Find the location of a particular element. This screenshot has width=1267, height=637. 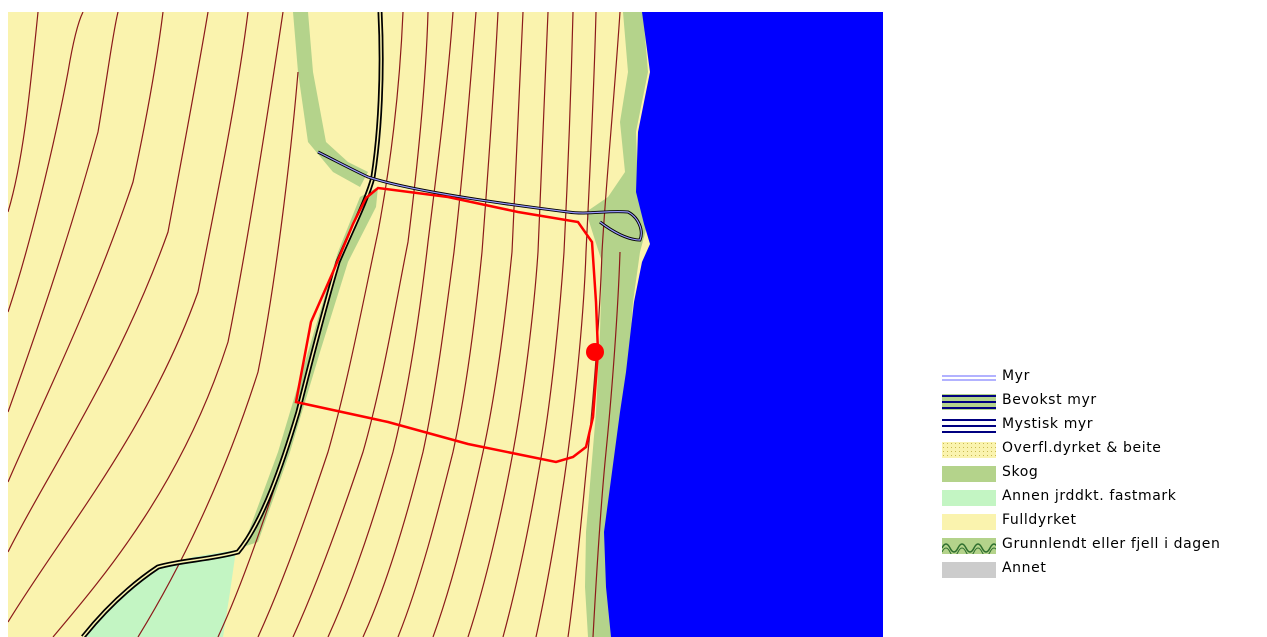

legend-label: Annen jrddkt. fastmark is located at coordinates (1089, 496).